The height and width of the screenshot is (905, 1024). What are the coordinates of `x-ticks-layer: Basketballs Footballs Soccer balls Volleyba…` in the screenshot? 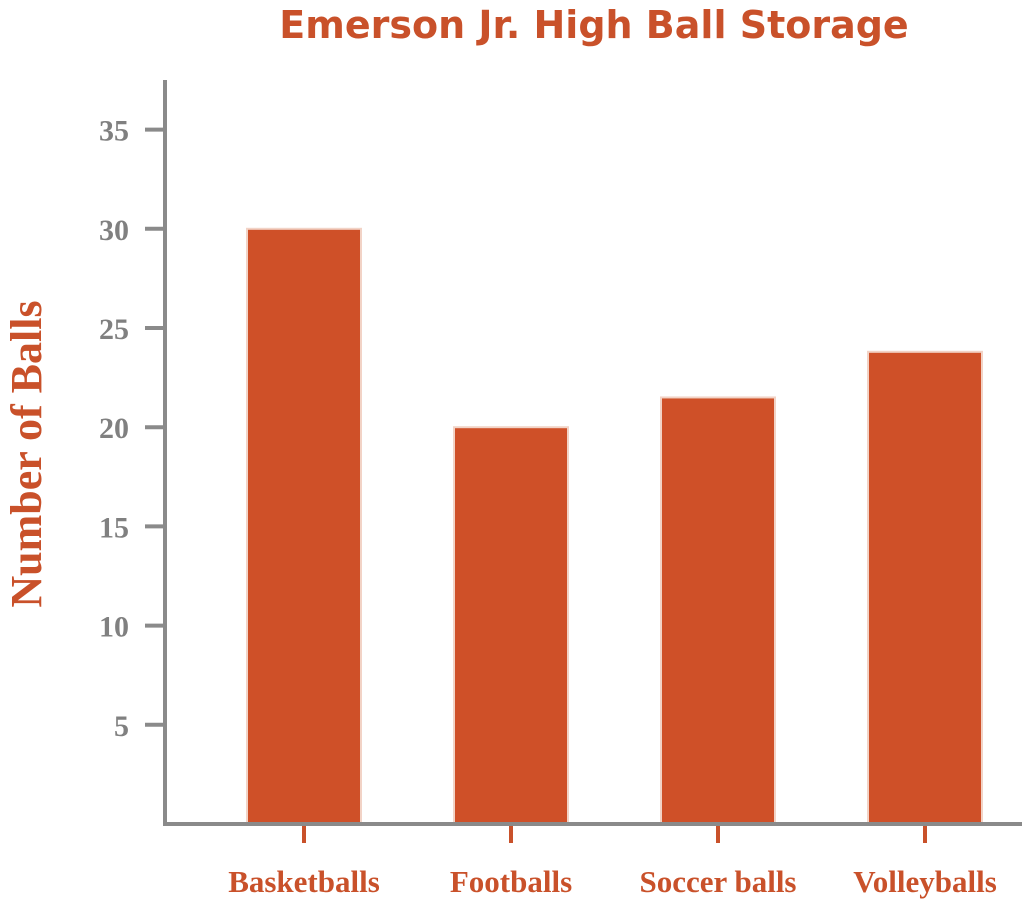 It's located at (612, 862).